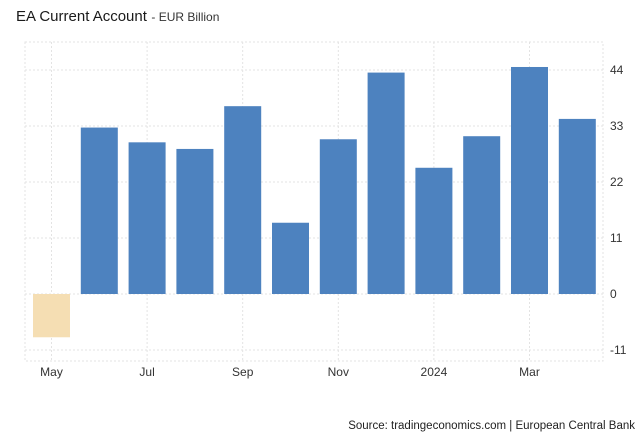 The width and height of the screenshot is (644, 440). I want to click on y-tick-label: -11, so click(618, 350).